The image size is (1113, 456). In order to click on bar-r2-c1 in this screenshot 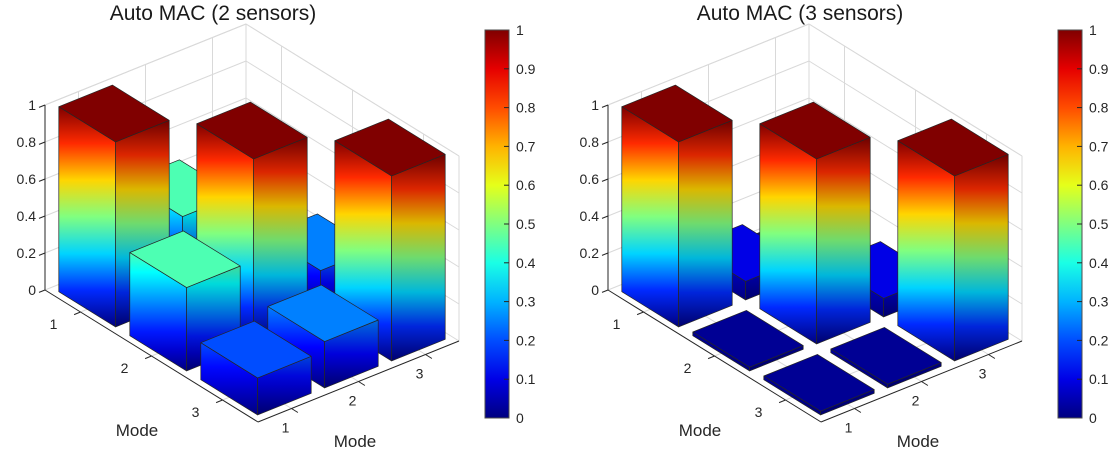, I will do `click(748, 341)`.